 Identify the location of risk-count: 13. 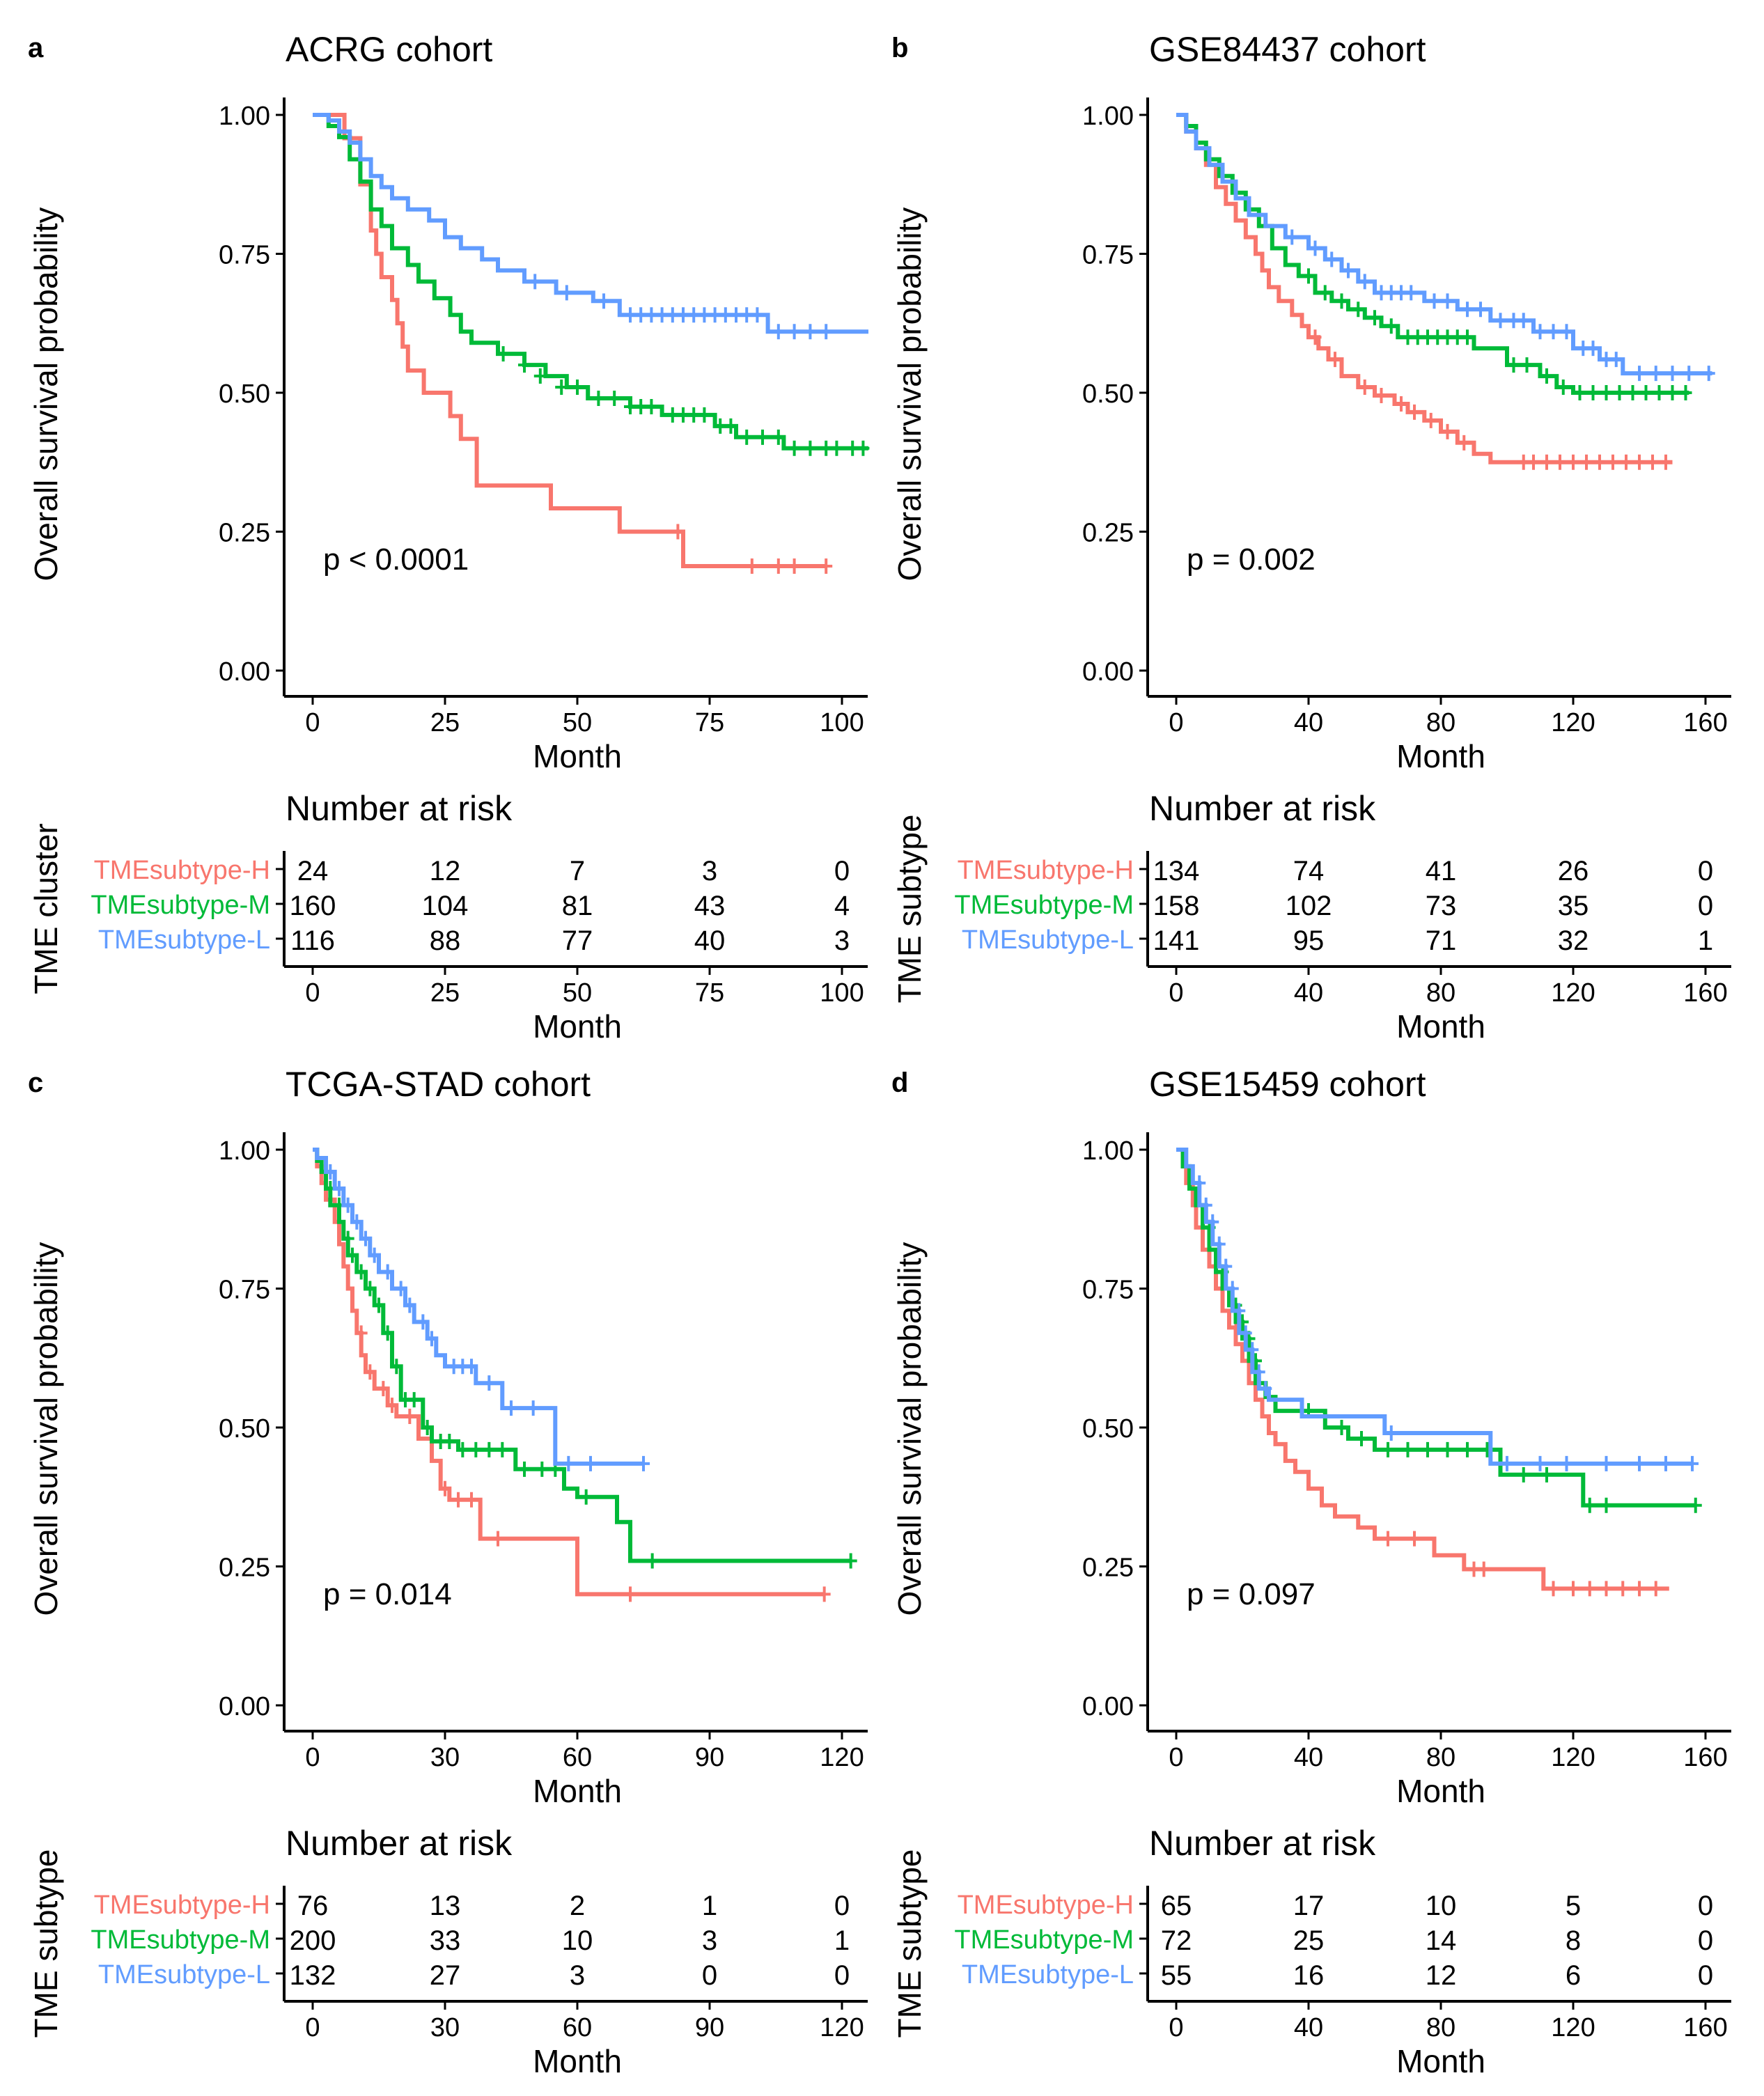
(445, 1906).